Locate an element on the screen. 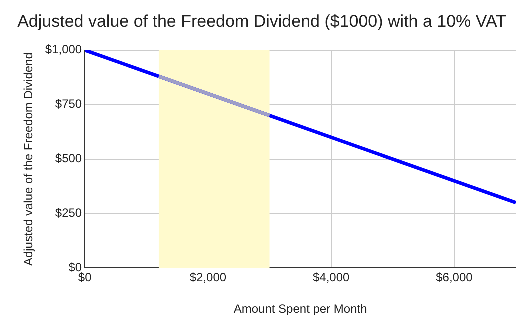 The width and height of the screenshot is (532, 329). y-axis-title: Adjusted value of the Freedom Dividend is located at coordinates (29, 159).